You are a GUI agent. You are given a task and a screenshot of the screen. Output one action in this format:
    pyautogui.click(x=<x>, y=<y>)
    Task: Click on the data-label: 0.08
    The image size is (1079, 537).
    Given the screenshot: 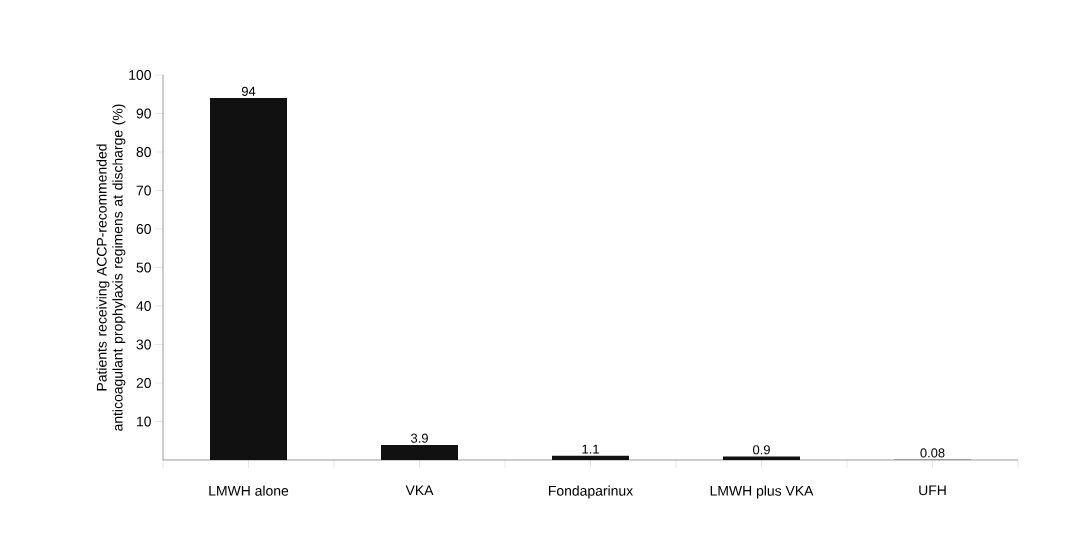 What is the action you would take?
    pyautogui.click(x=932, y=453)
    